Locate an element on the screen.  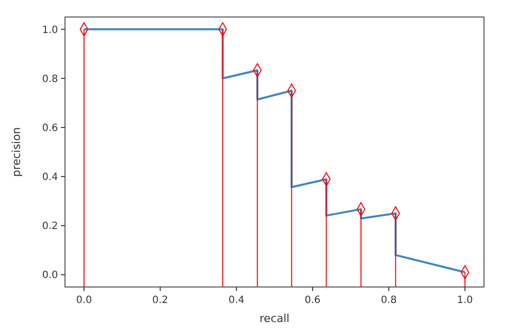
x-tick-label: 0.4 is located at coordinates (236, 300).